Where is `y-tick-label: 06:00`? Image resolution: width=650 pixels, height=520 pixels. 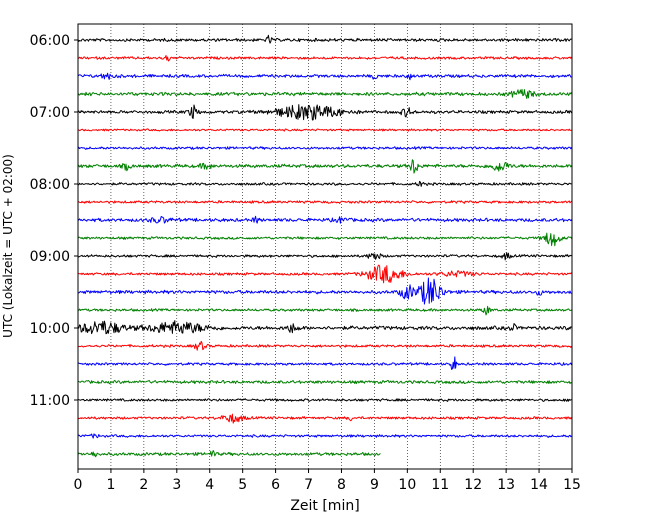
y-tick-label: 06:00 is located at coordinates (50, 41).